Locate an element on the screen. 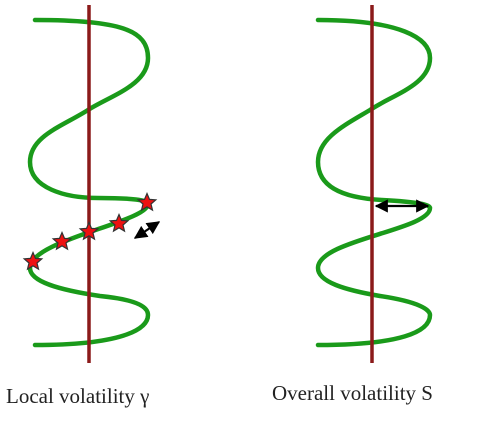  double-arrow-icon is located at coordinates (147, 230).